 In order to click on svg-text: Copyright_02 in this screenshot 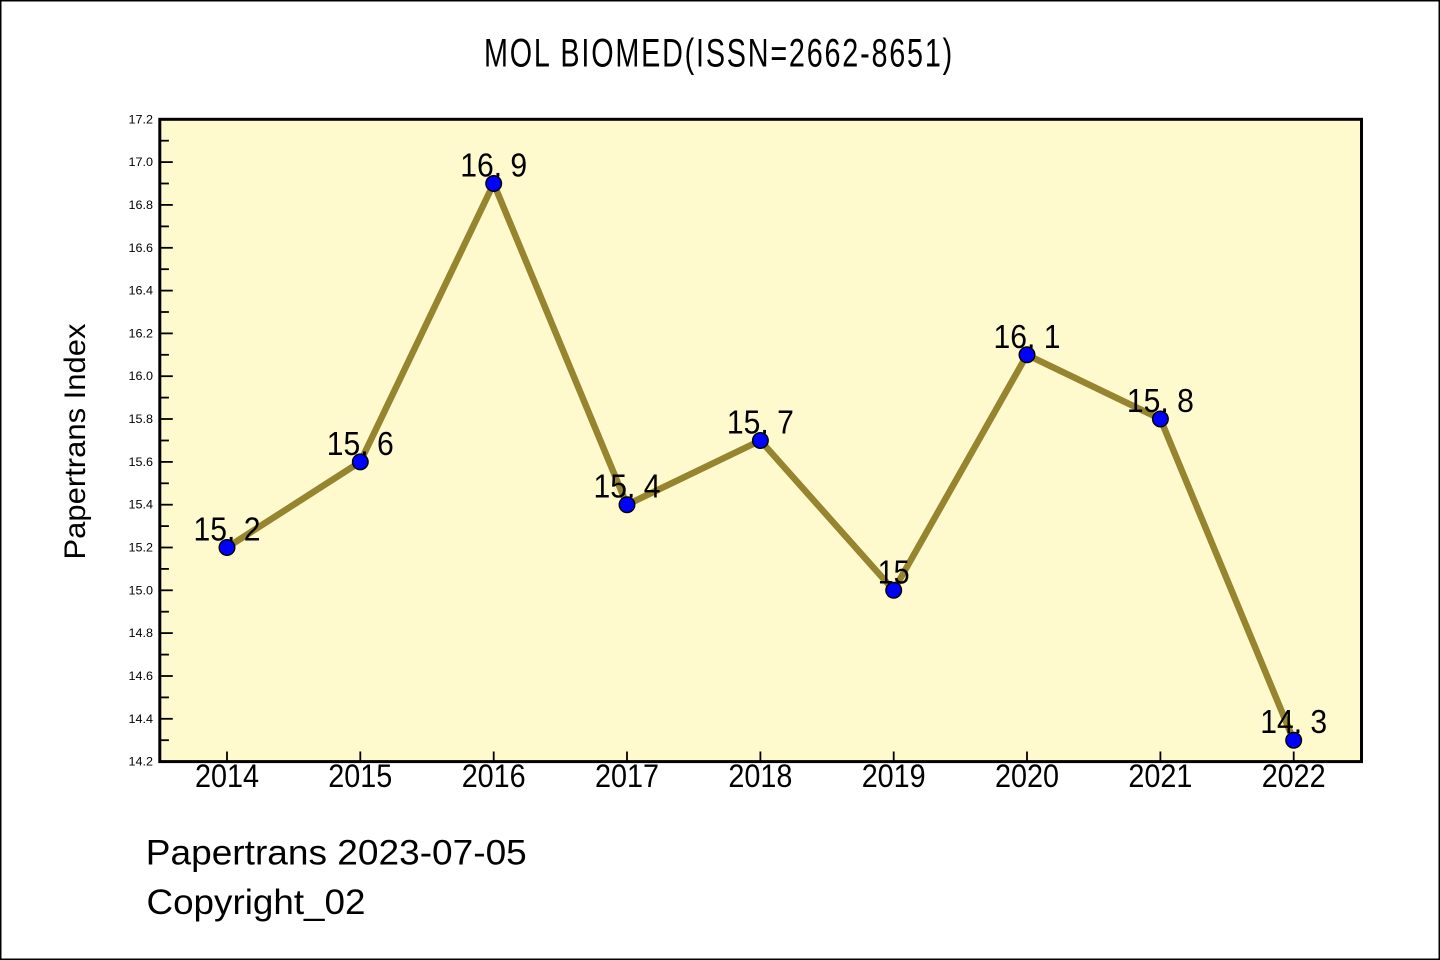, I will do `click(256, 902)`.